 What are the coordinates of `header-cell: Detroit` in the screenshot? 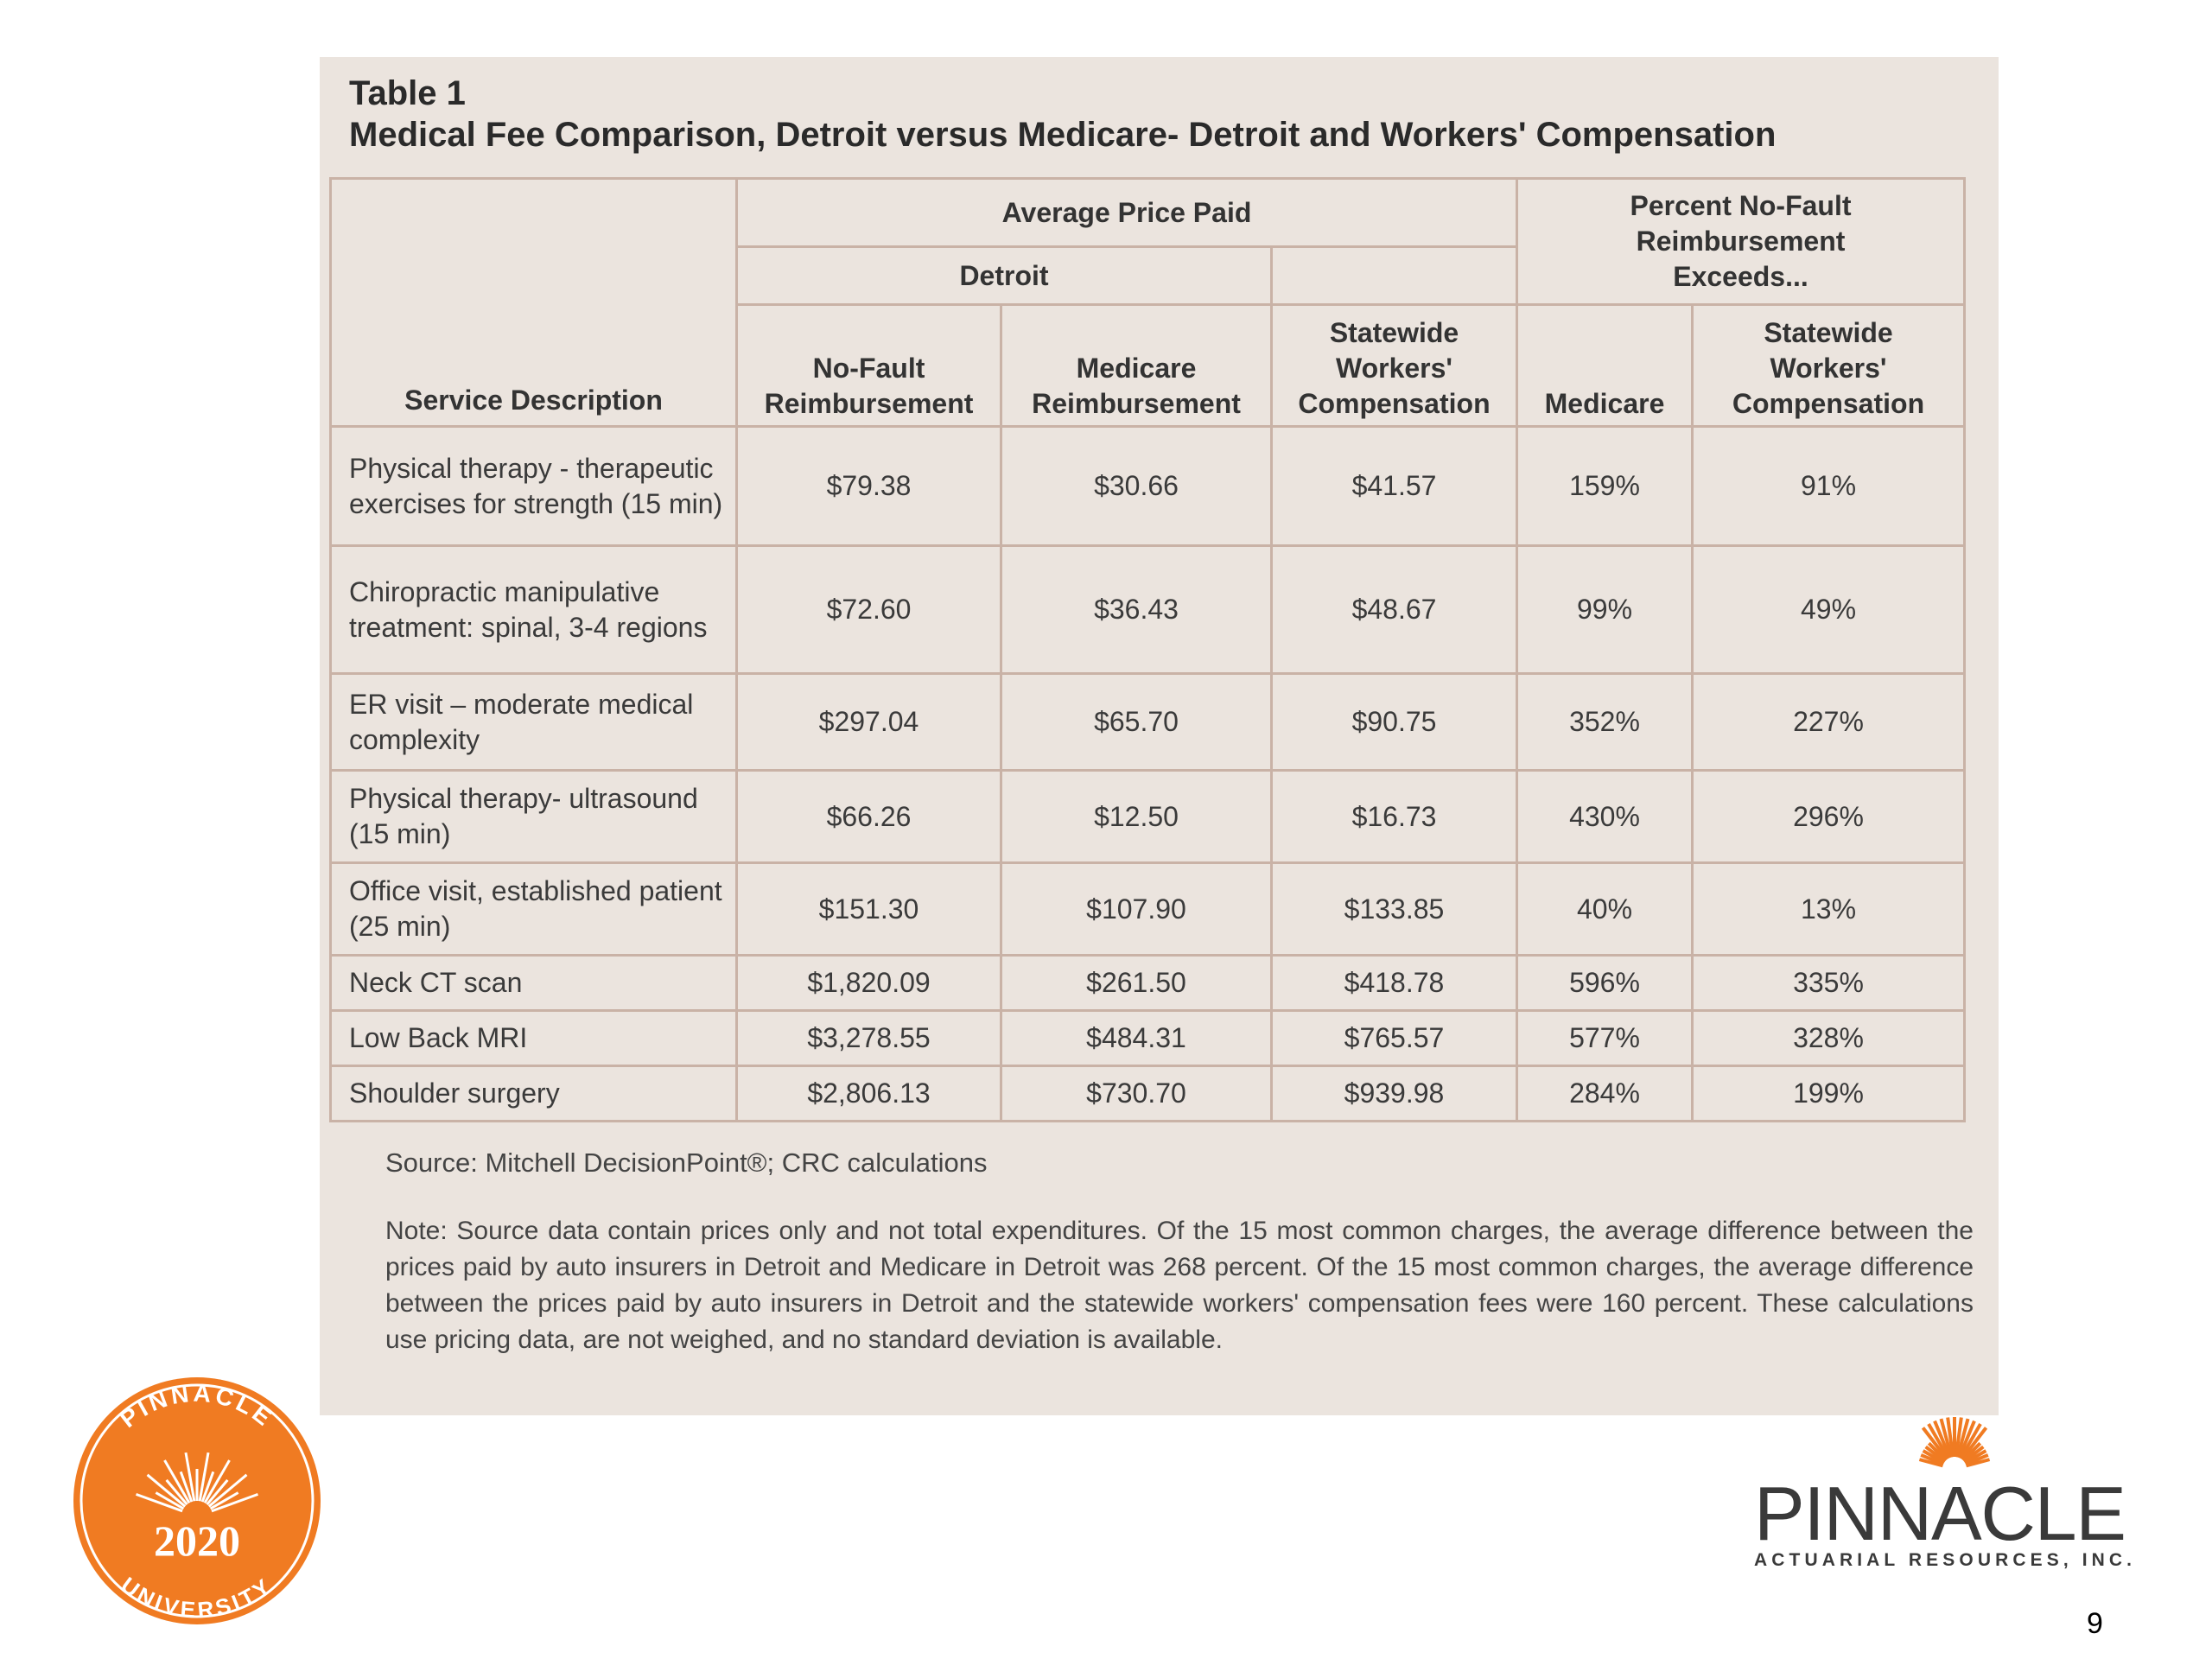 It's located at (1004, 275).